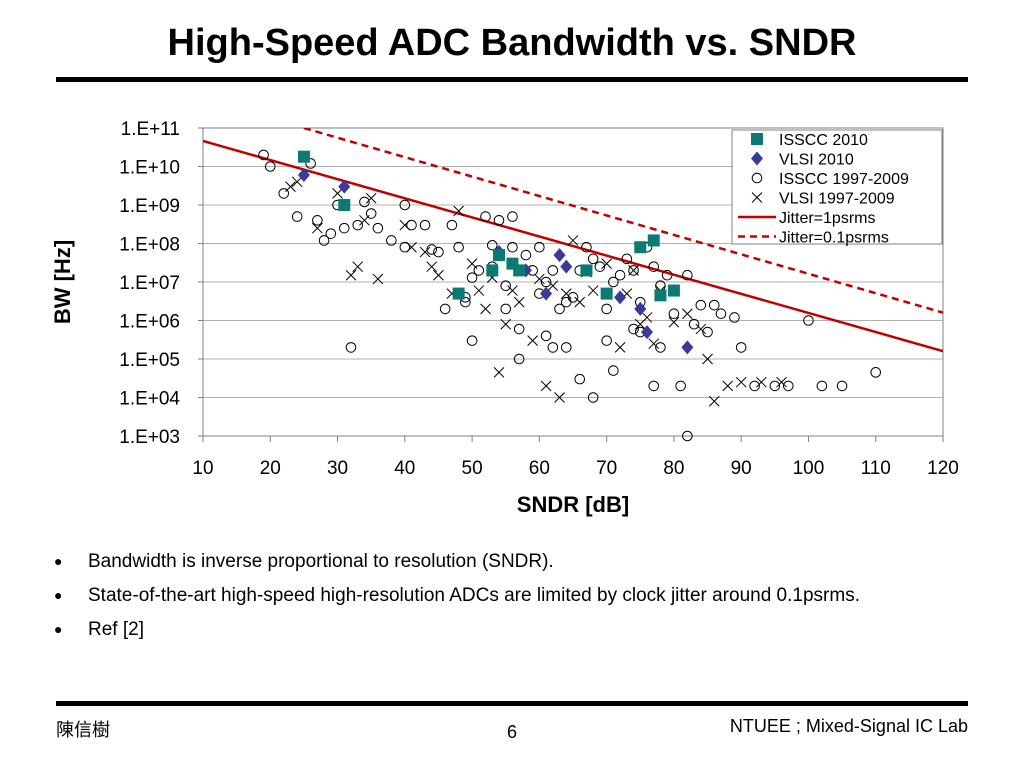  I want to click on x-tick-label: 110, so click(876, 468).